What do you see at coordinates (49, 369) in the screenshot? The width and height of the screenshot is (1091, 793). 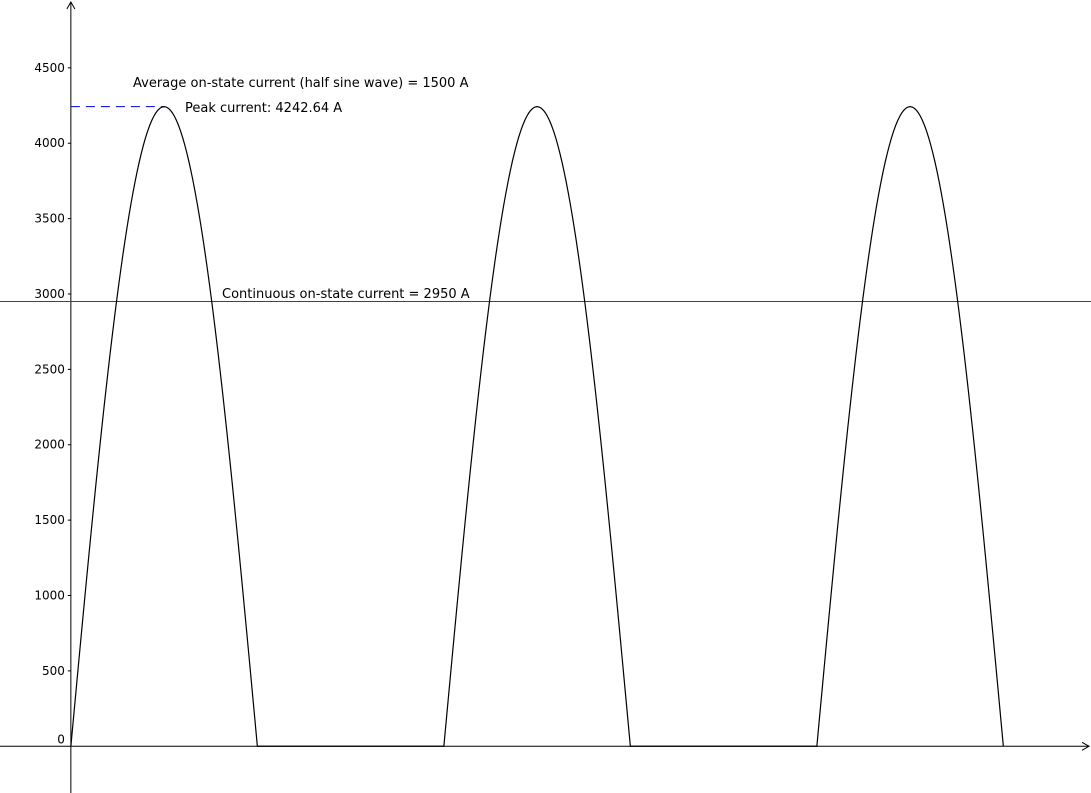 I see `y-tick-label: 2500` at bounding box center [49, 369].